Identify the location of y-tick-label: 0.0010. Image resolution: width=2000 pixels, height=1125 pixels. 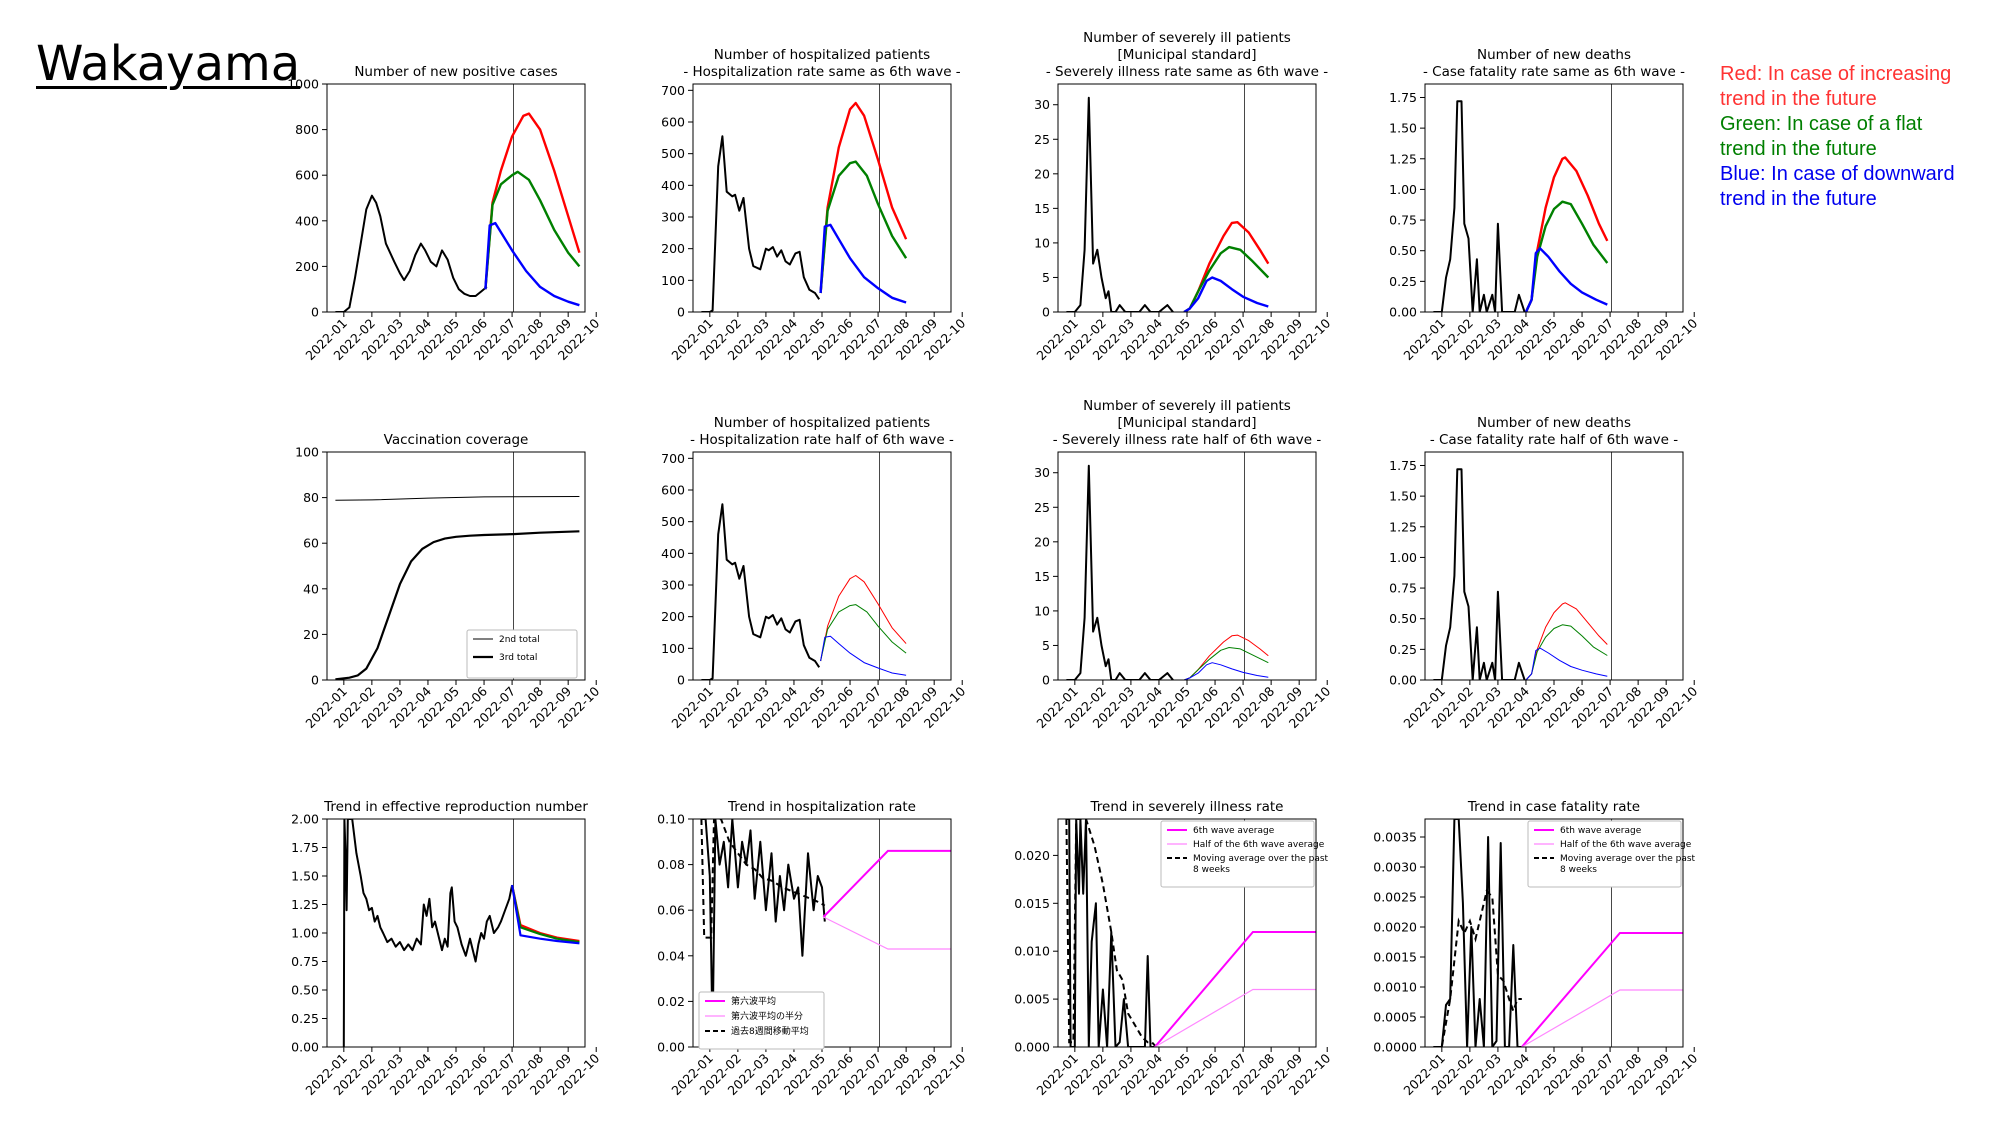
(1395, 987).